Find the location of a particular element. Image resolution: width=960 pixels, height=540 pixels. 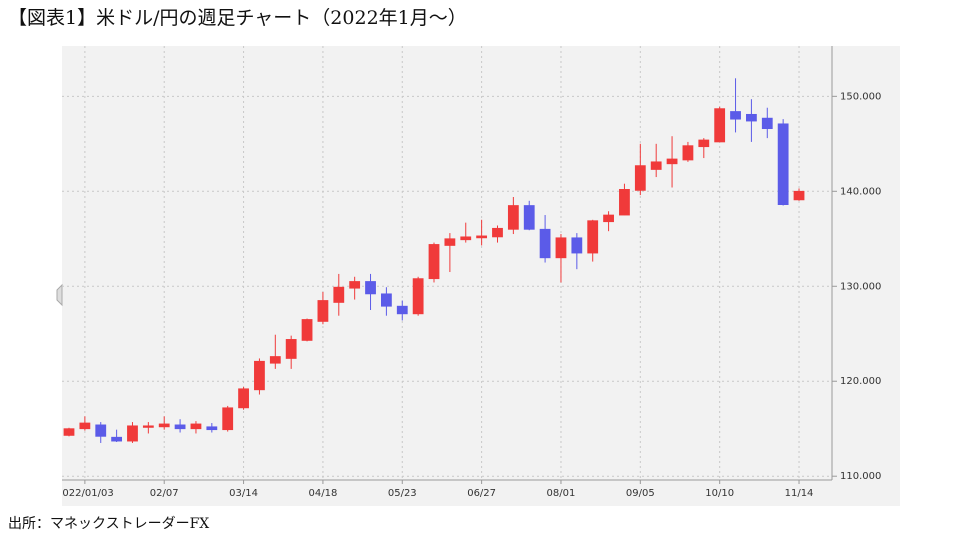

x-tick-label: 02/07 is located at coordinates (164, 493).